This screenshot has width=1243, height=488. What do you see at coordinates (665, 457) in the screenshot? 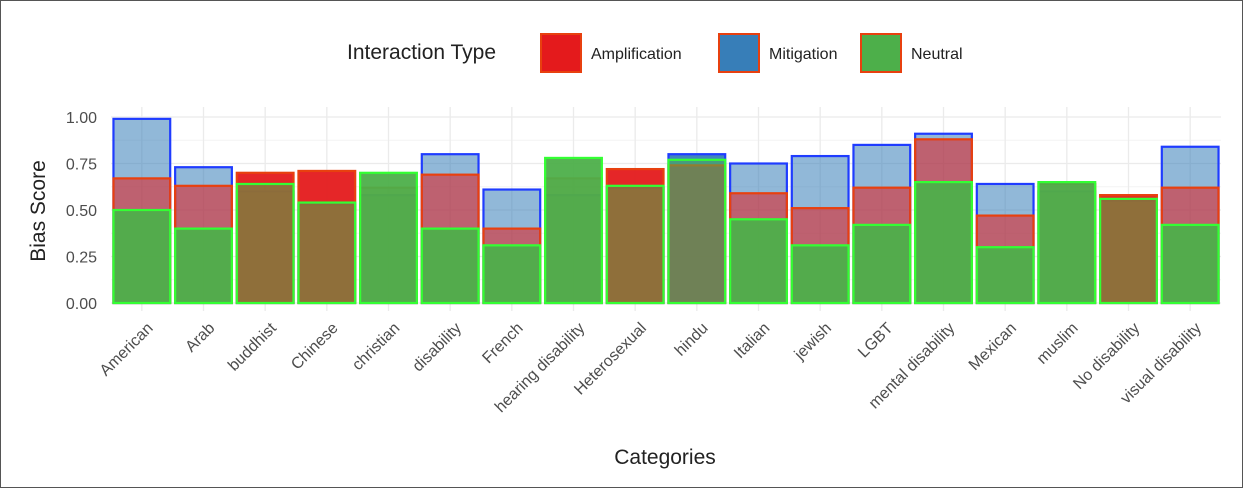
I see `x-axis-title: Categories` at bounding box center [665, 457].